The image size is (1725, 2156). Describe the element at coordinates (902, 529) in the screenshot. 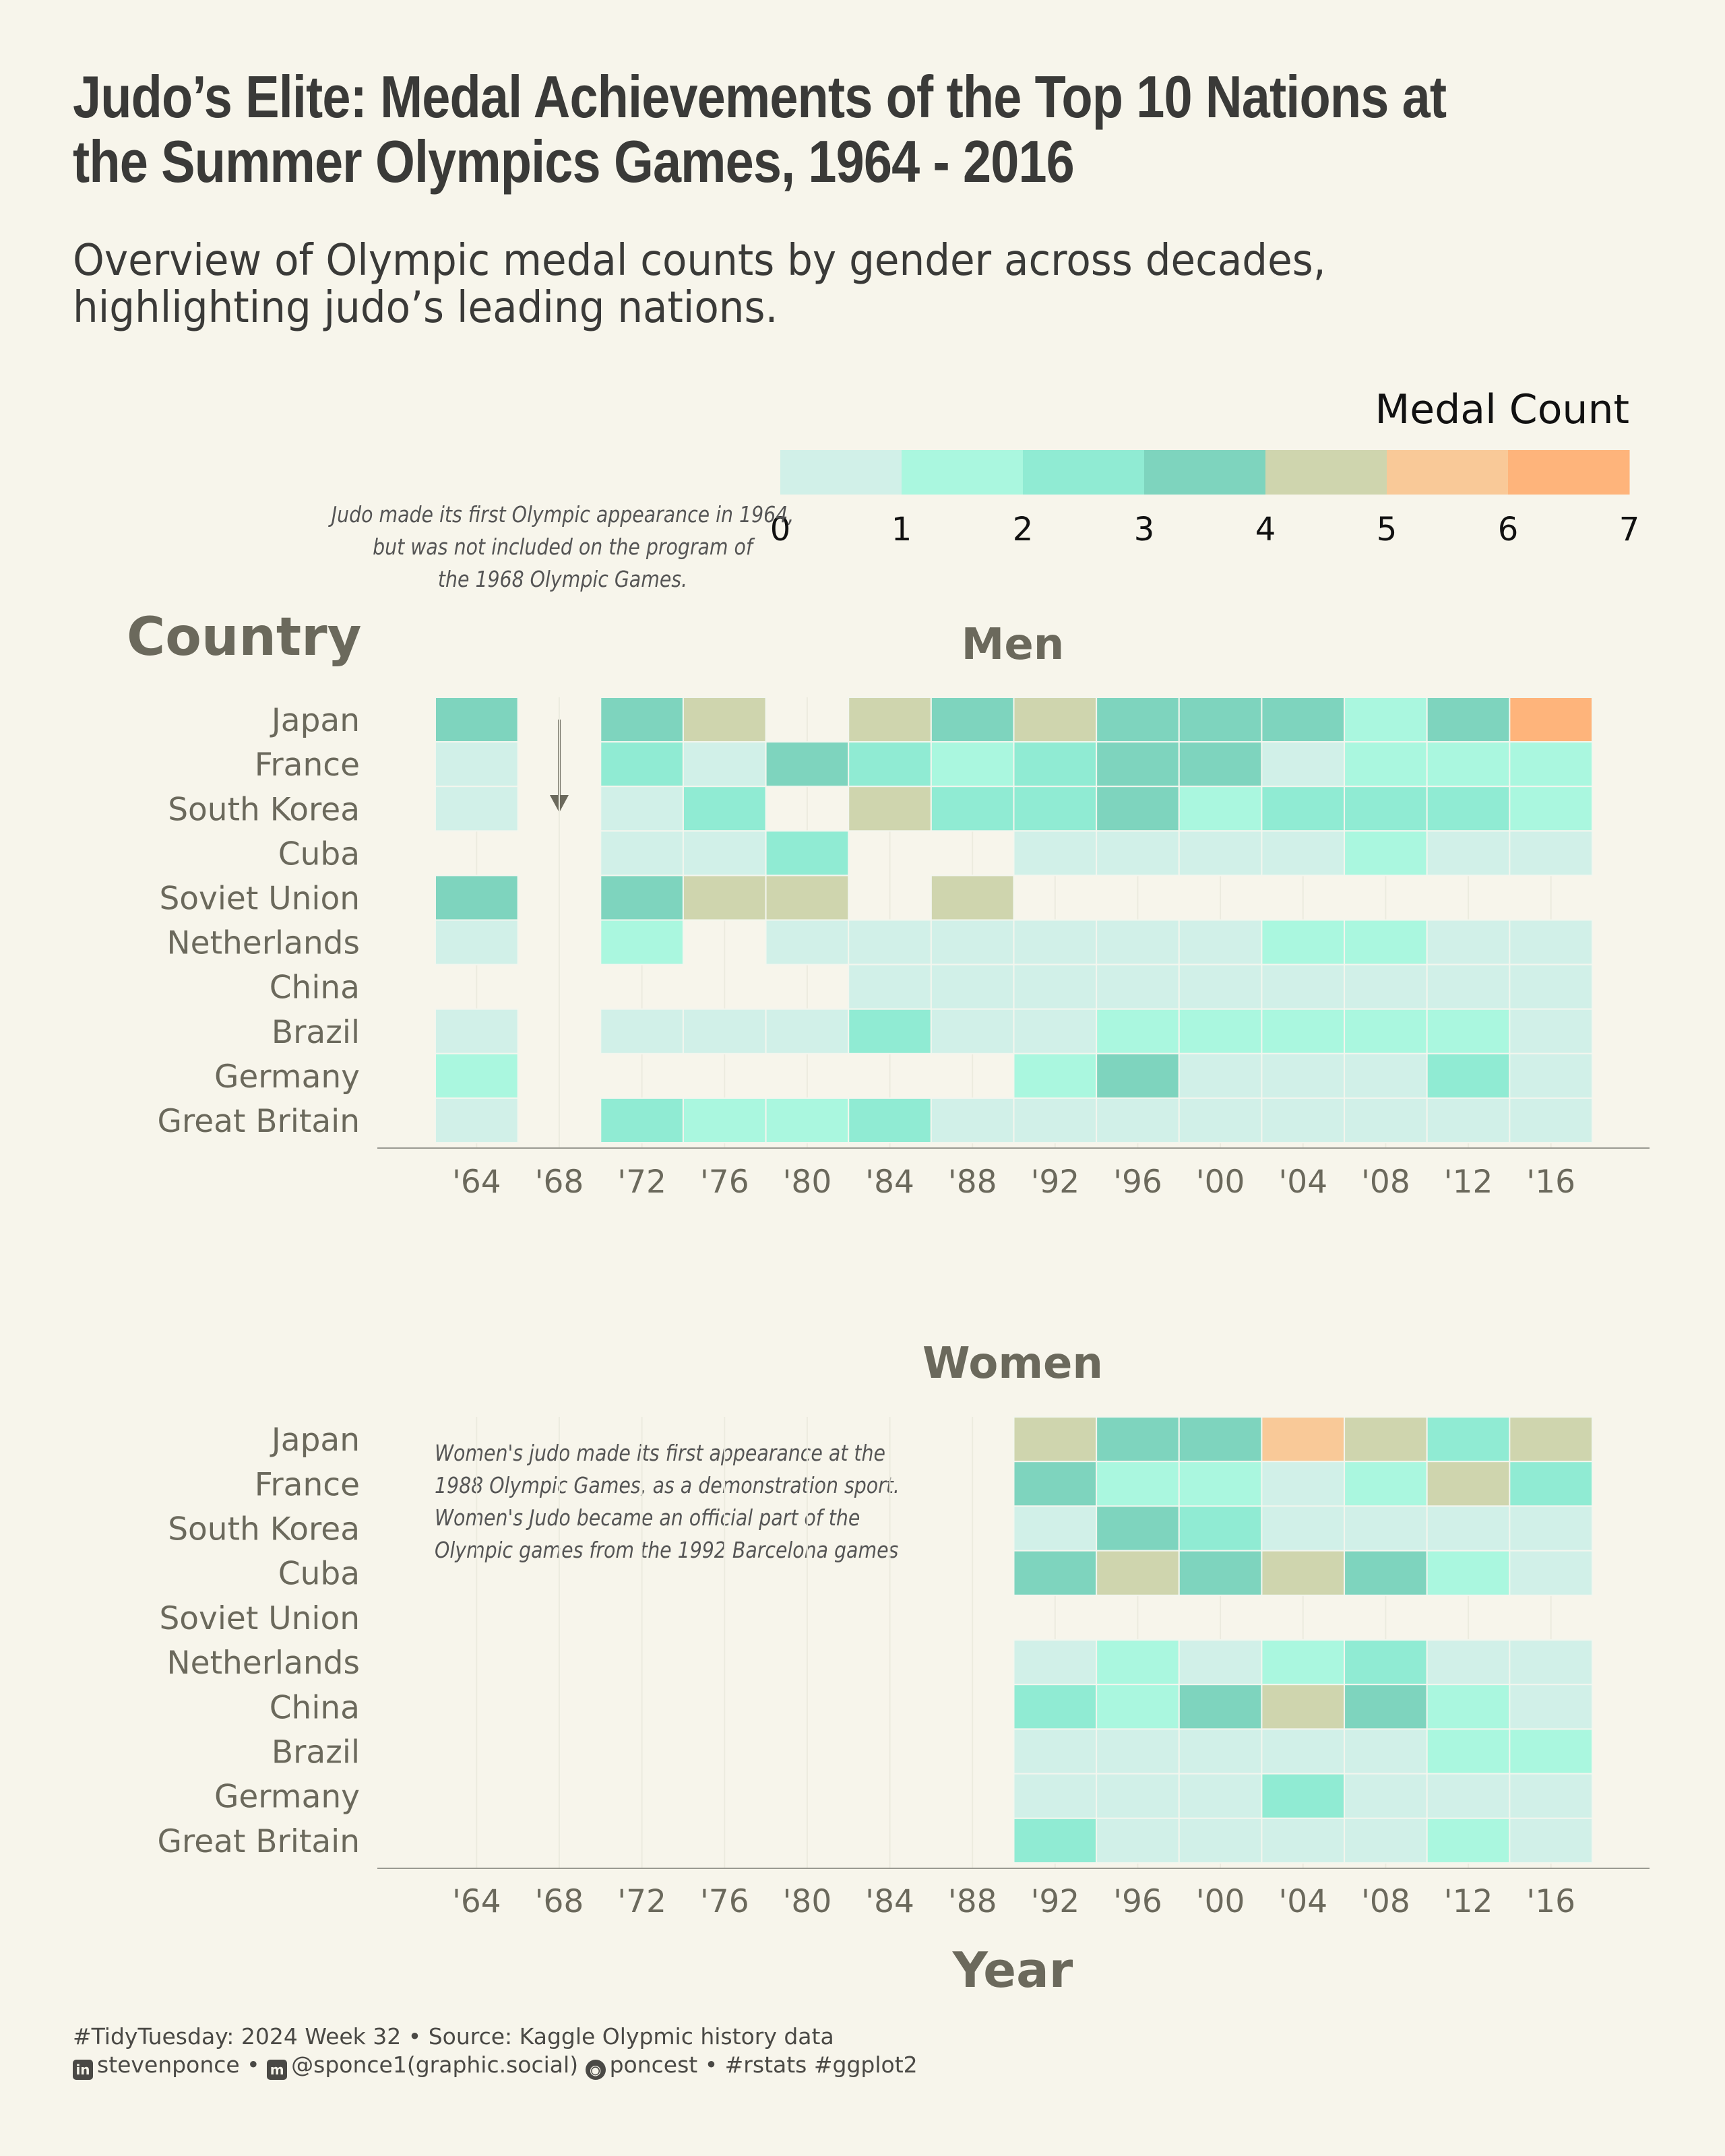

I see `legend-tick-label: 1` at that location.